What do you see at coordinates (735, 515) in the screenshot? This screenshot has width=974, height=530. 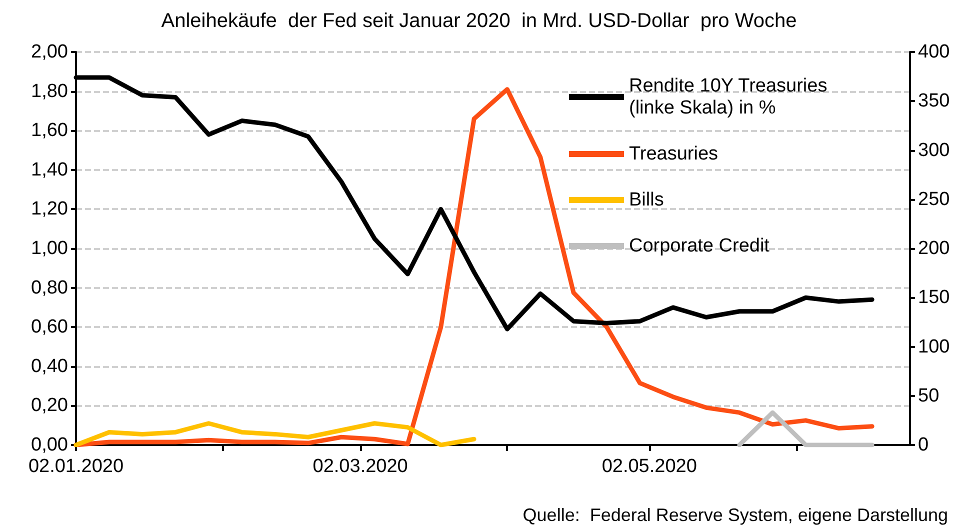 I see `source-note: Quelle: Federal Reserve System, eigene Darstellung` at bounding box center [735, 515].